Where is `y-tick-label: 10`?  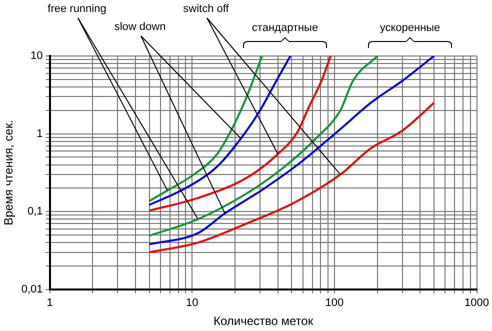
y-tick-label: 10 is located at coordinates (36, 56).